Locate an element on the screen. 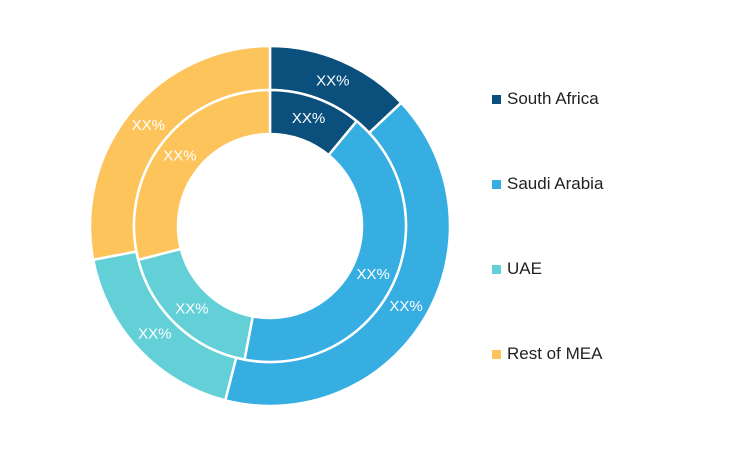  legend-item-saudi-arabia: Saudi Arabia is located at coordinates (547, 215).